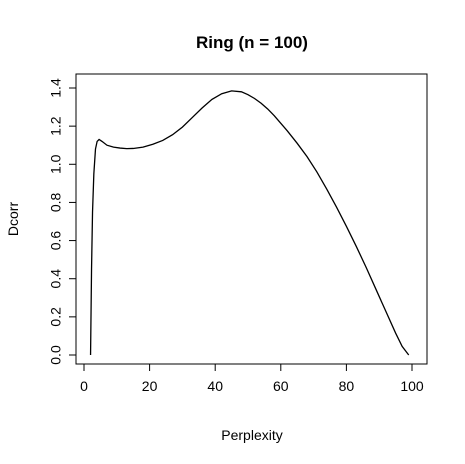 This screenshot has width=465, height=464. What do you see at coordinates (412, 386) in the screenshot?
I see `x-tick-label: 100` at bounding box center [412, 386].